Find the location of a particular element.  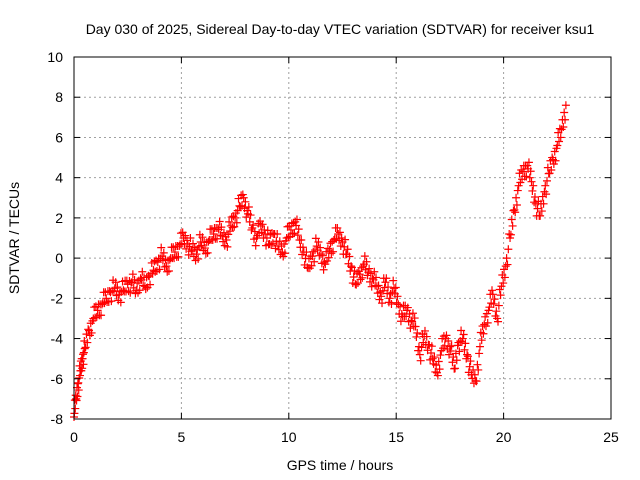

x-tick-label: 0 is located at coordinates (74, 437).